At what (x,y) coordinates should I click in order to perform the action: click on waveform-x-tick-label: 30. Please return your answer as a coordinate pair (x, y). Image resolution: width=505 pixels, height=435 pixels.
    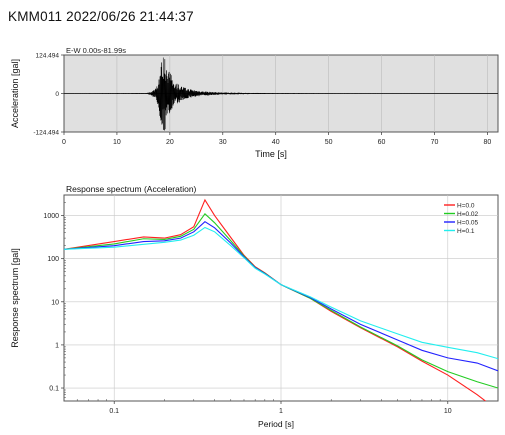
    Looking at the image, I should click on (223, 142).